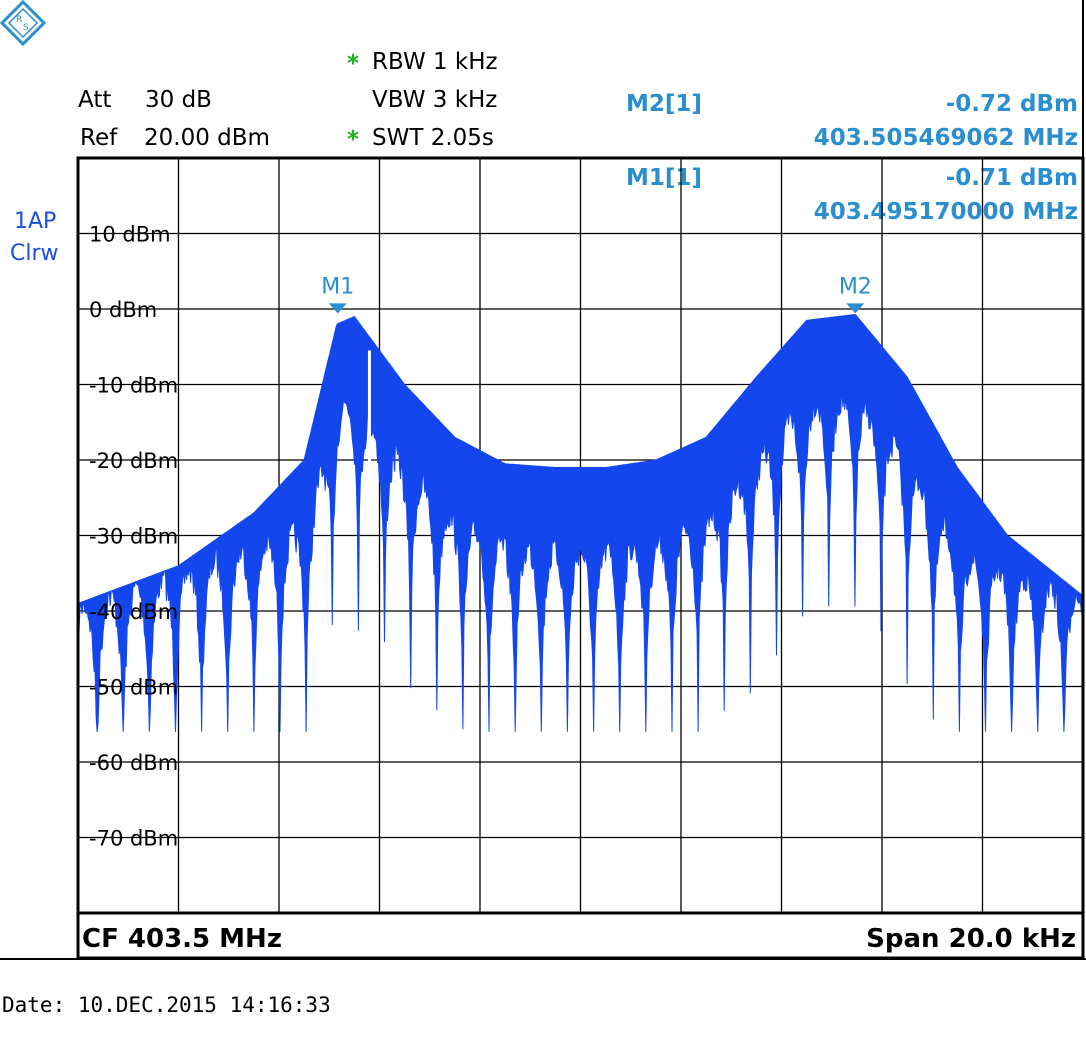  I want to click on y-tick-label: -40 dBm, so click(133, 612).